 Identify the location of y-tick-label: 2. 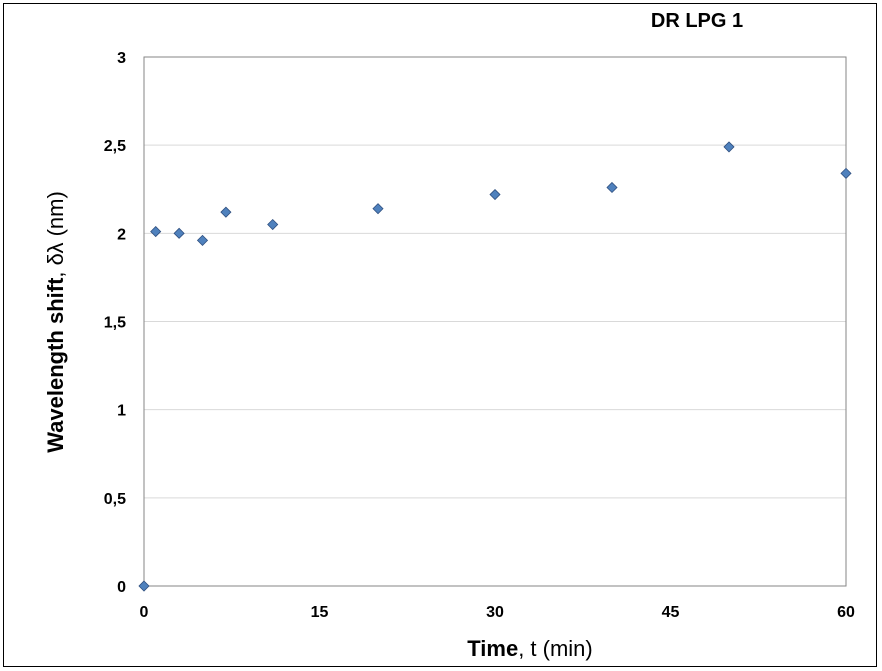
(121, 234).